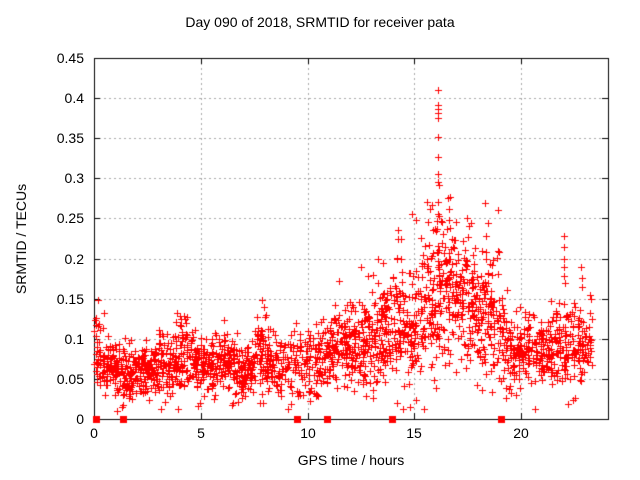  Describe the element at coordinates (74, 178) in the screenshot. I see `y-tick-label: 0.3` at that location.